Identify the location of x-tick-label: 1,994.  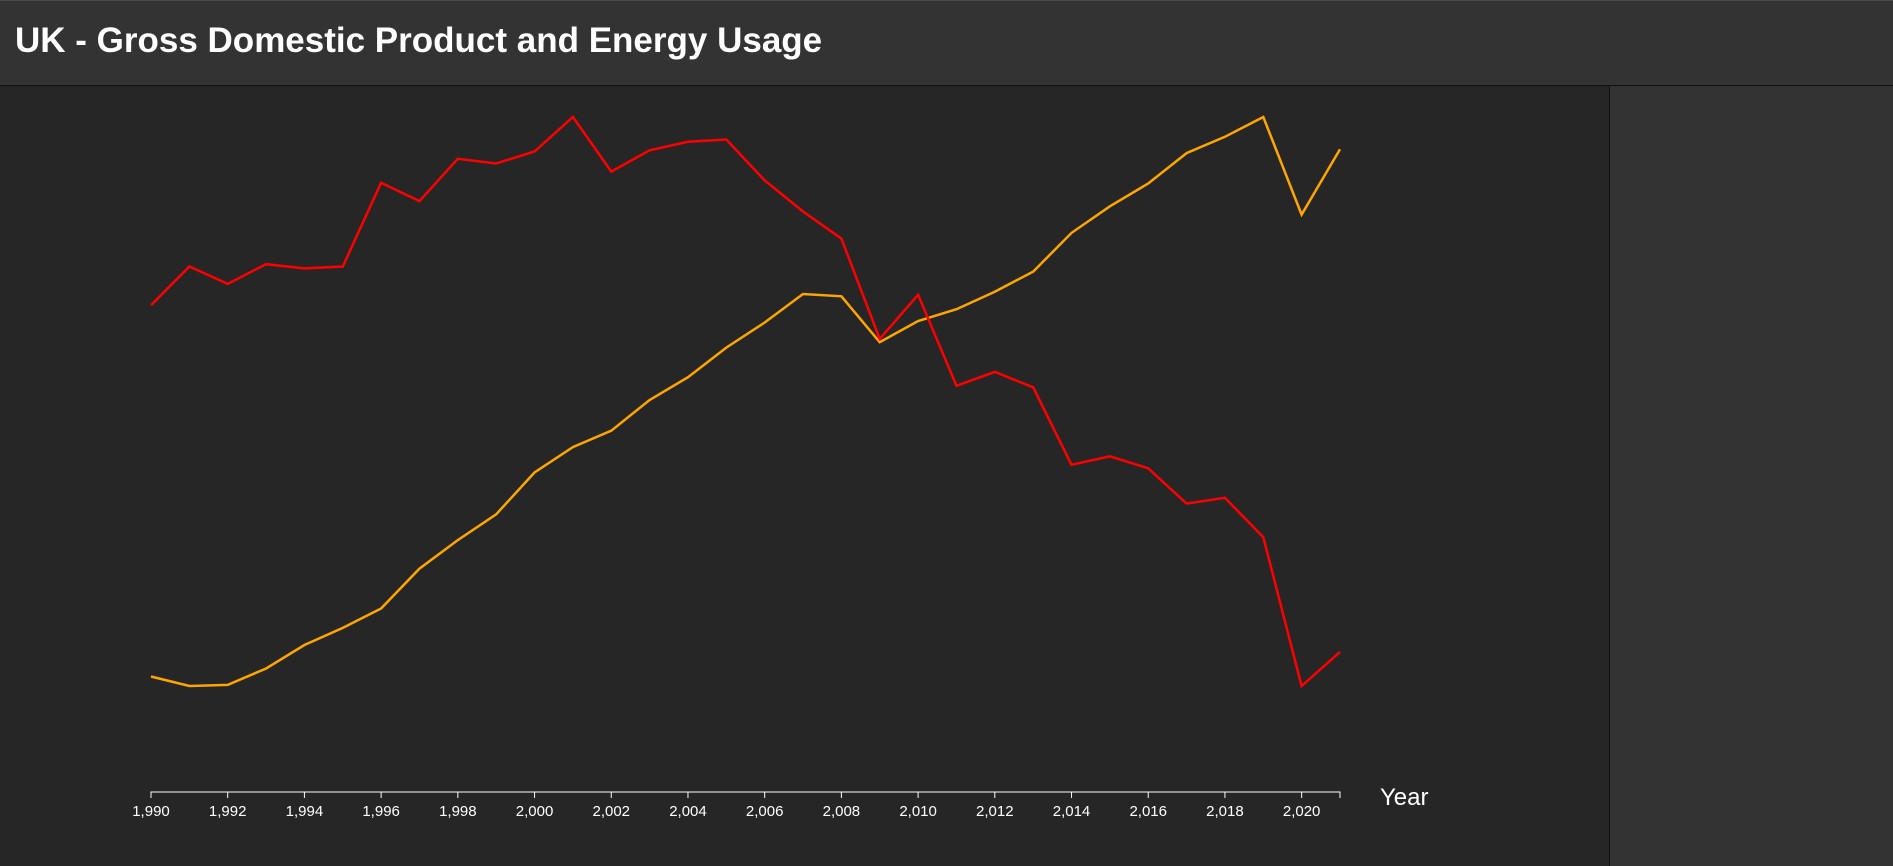
(305, 811).